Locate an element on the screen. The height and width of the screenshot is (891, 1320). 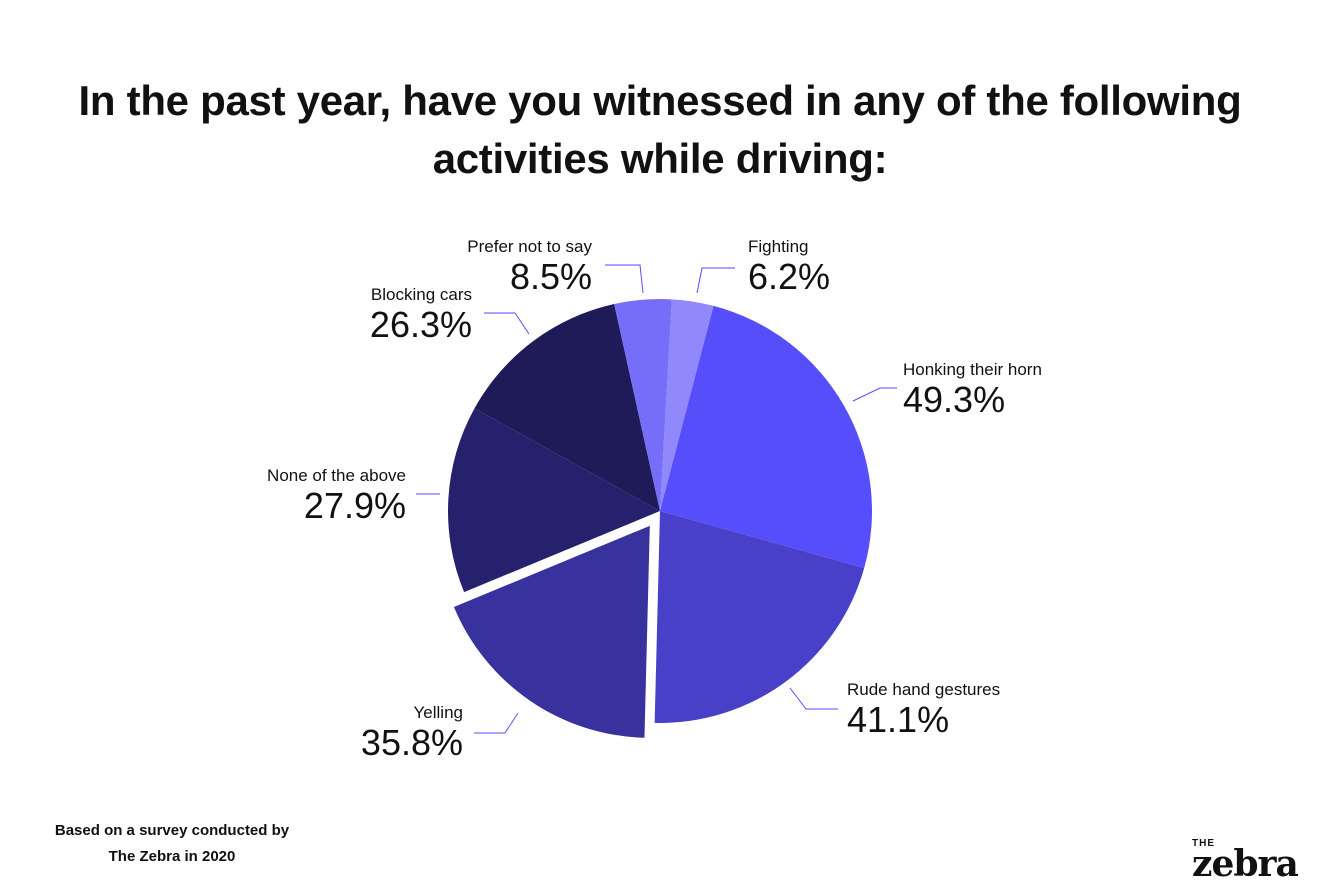
label-prefer-not-to-say: Prefer not to say 8.5% is located at coordinates (529, 267).